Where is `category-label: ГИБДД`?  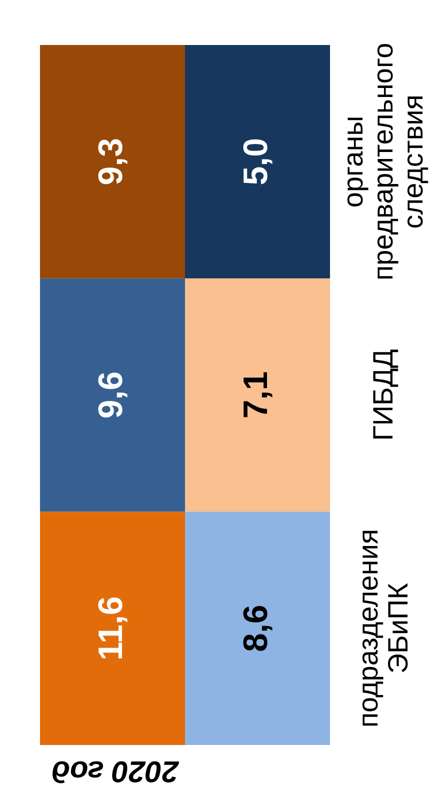 category-label: ГИБДД is located at coordinates (383, 395).